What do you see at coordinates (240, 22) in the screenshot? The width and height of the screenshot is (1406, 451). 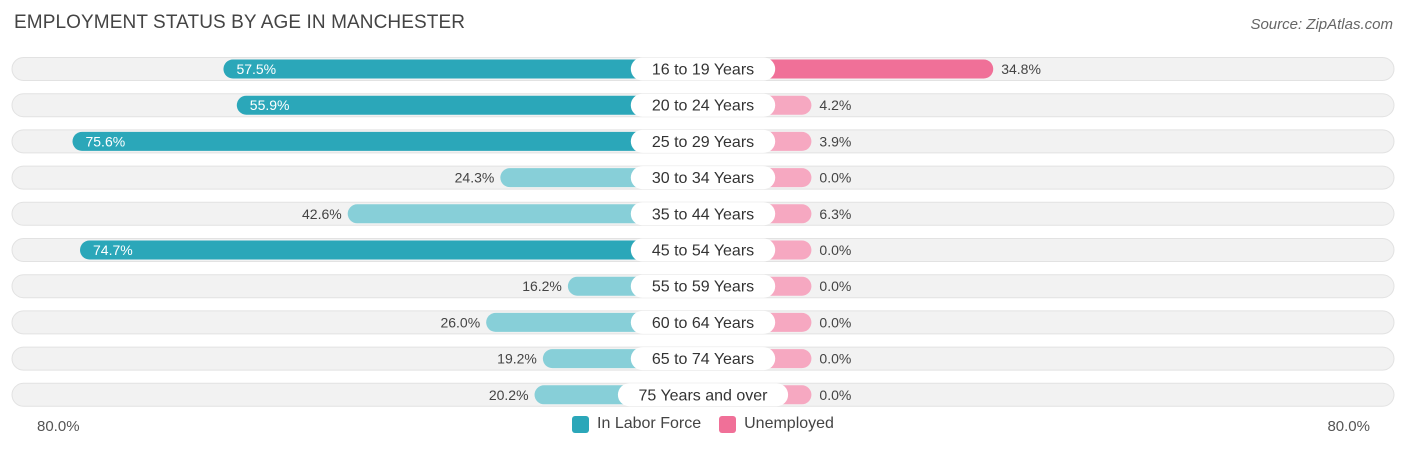 I see `chart-title: EMPLOYMENT STATUS BY AGE IN MANCHESTER` at bounding box center [240, 22].